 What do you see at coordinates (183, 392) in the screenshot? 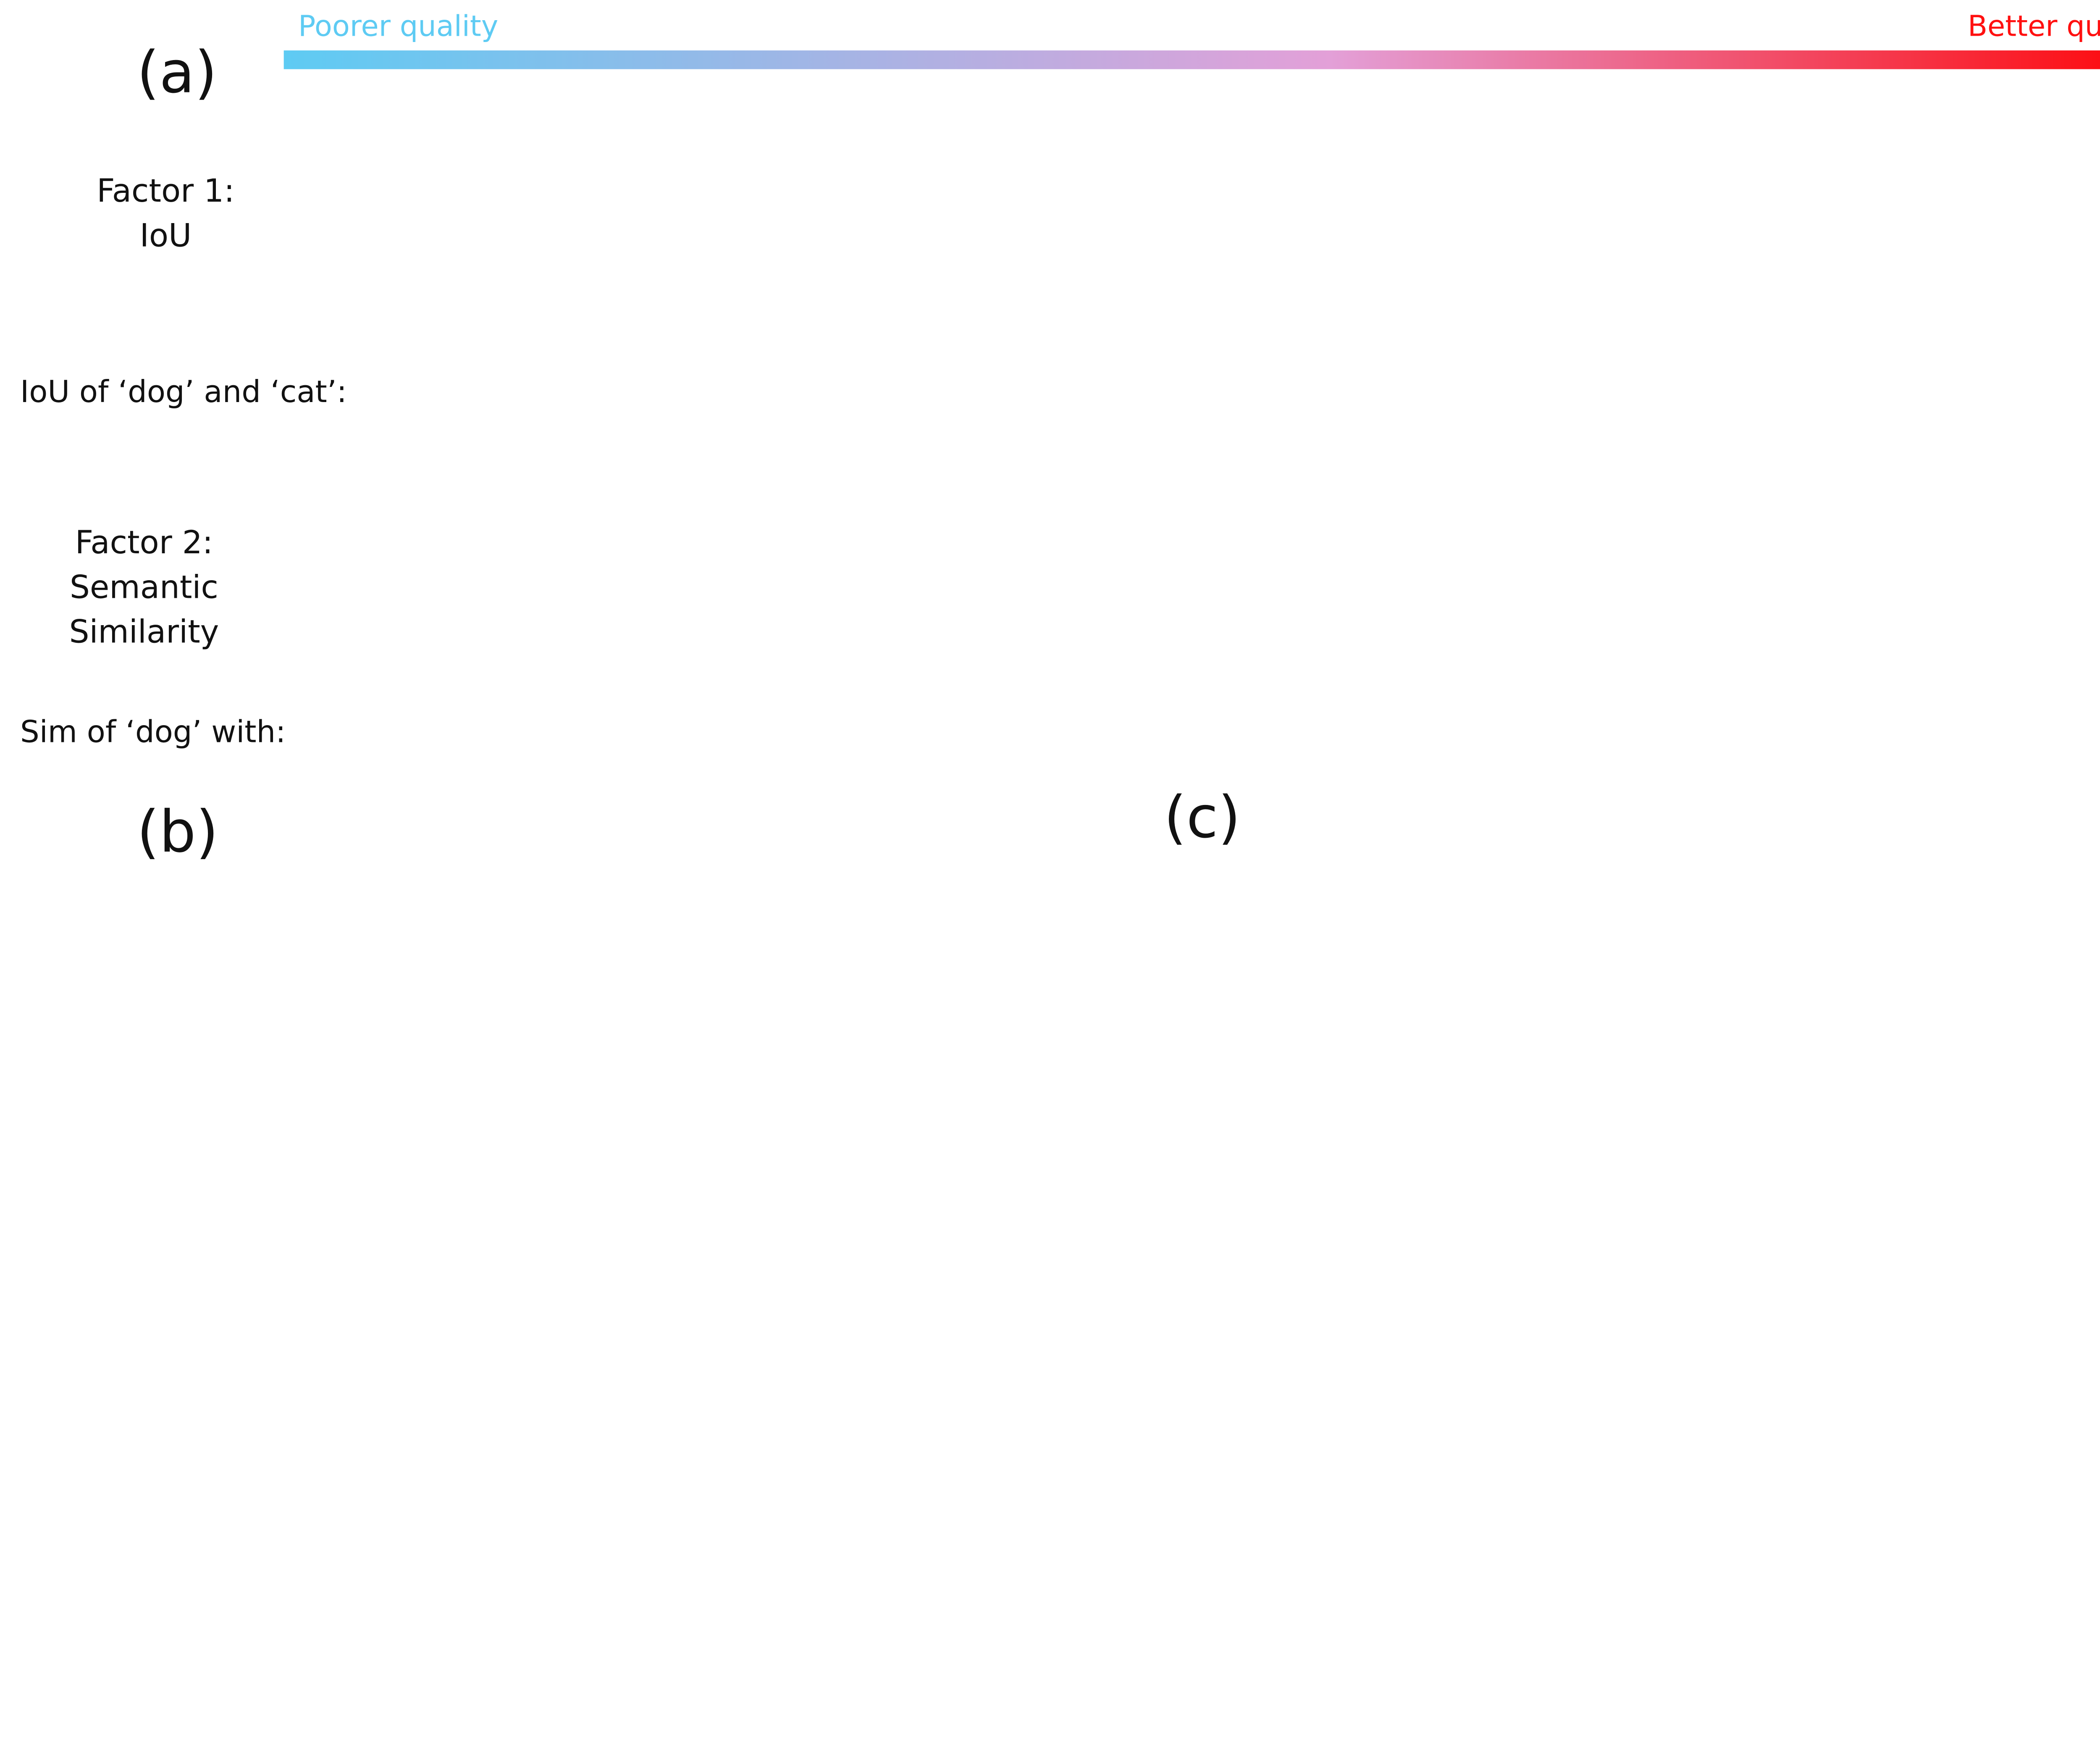
I see `factor1-caption-prefix: IoU of ‘dog’ and ‘cat’:` at bounding box center [183, 392].